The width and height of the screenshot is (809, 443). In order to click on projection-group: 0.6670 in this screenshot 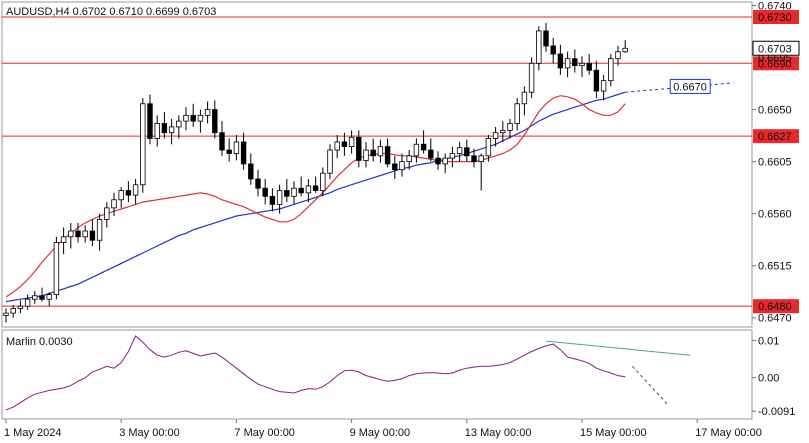, I will do `click(679, 86)`.